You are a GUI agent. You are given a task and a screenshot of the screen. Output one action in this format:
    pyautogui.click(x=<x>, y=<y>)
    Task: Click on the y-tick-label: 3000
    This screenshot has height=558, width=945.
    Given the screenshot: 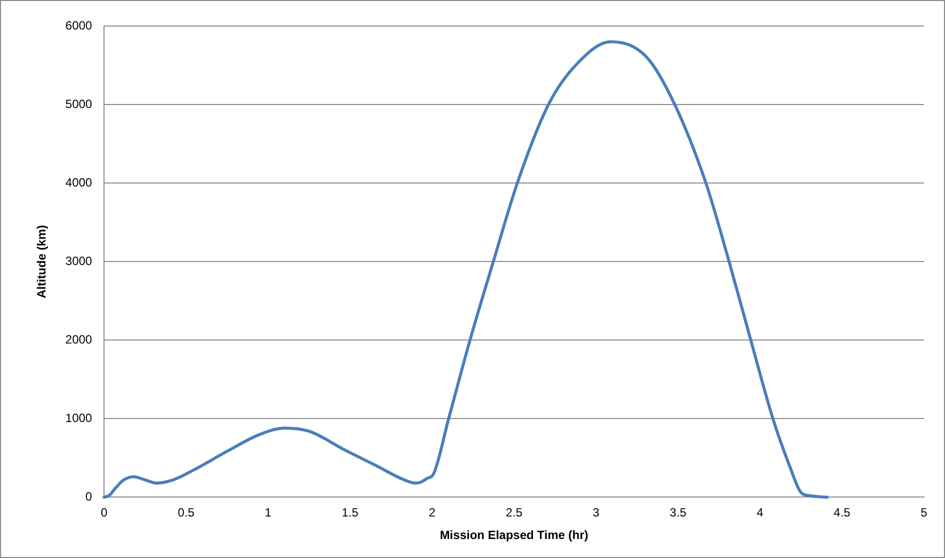 What is the action you would take?
    pyautogui.click(x=78, y=261)
    